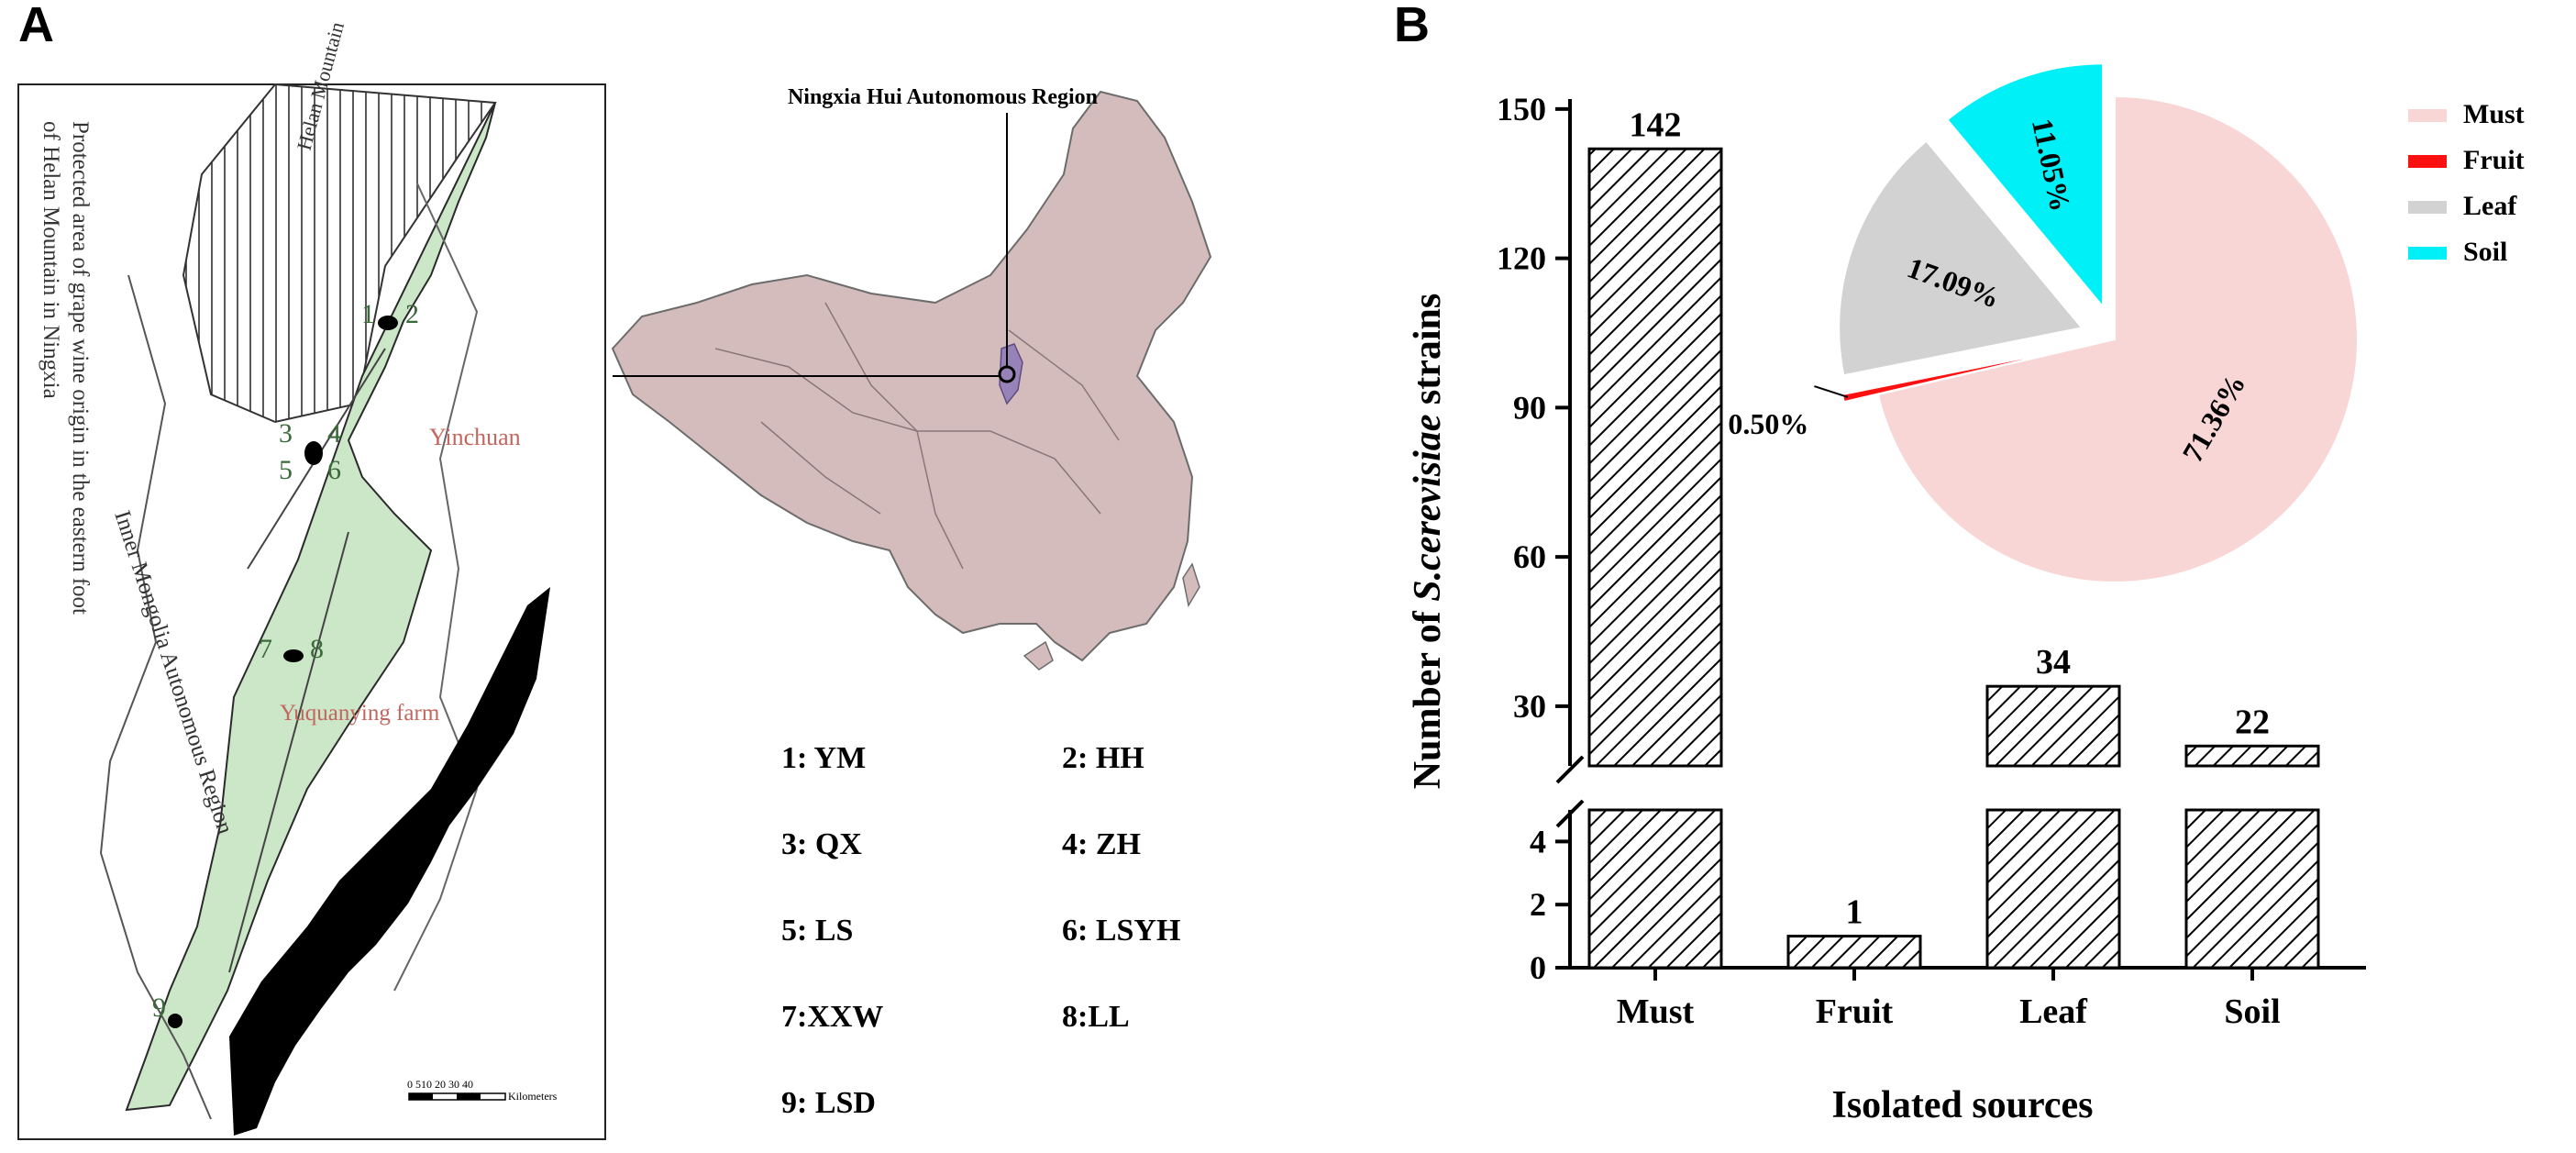 The height and width of the screenshot is (1153, 2576). What do you see at coordinates (368, 314) in the screenshot?
I see `site-number: 1` at bounding box center [368, 314].